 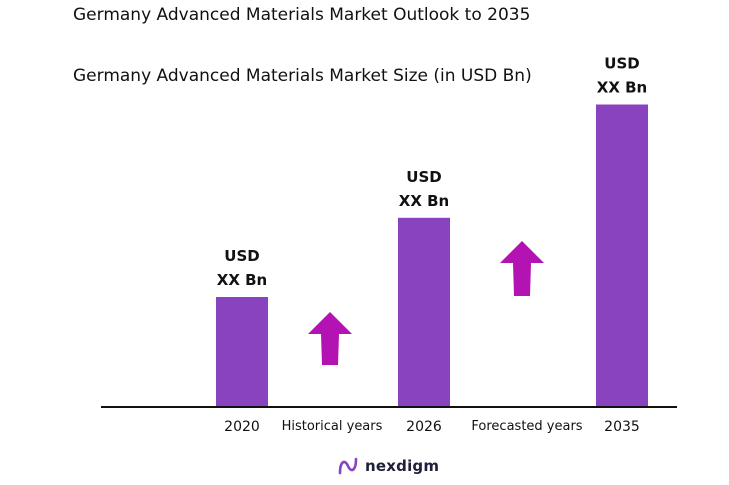 What do you see at coordinates (424, 427) in the screenshot?
I see `tick-label-2026: 2026` at bounding box center [424, 427].